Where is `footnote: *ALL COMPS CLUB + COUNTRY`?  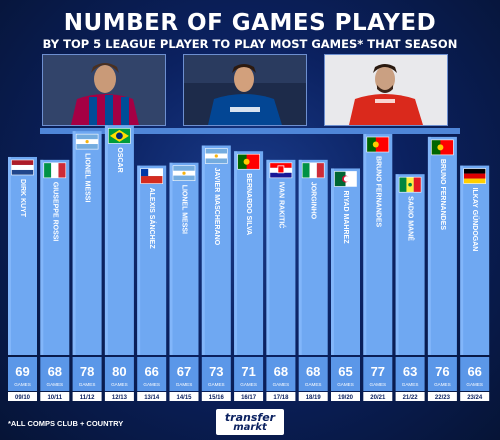
footnote: *ALL COMPS CLUB + COUNTRY is located at coordinates (66, 423).